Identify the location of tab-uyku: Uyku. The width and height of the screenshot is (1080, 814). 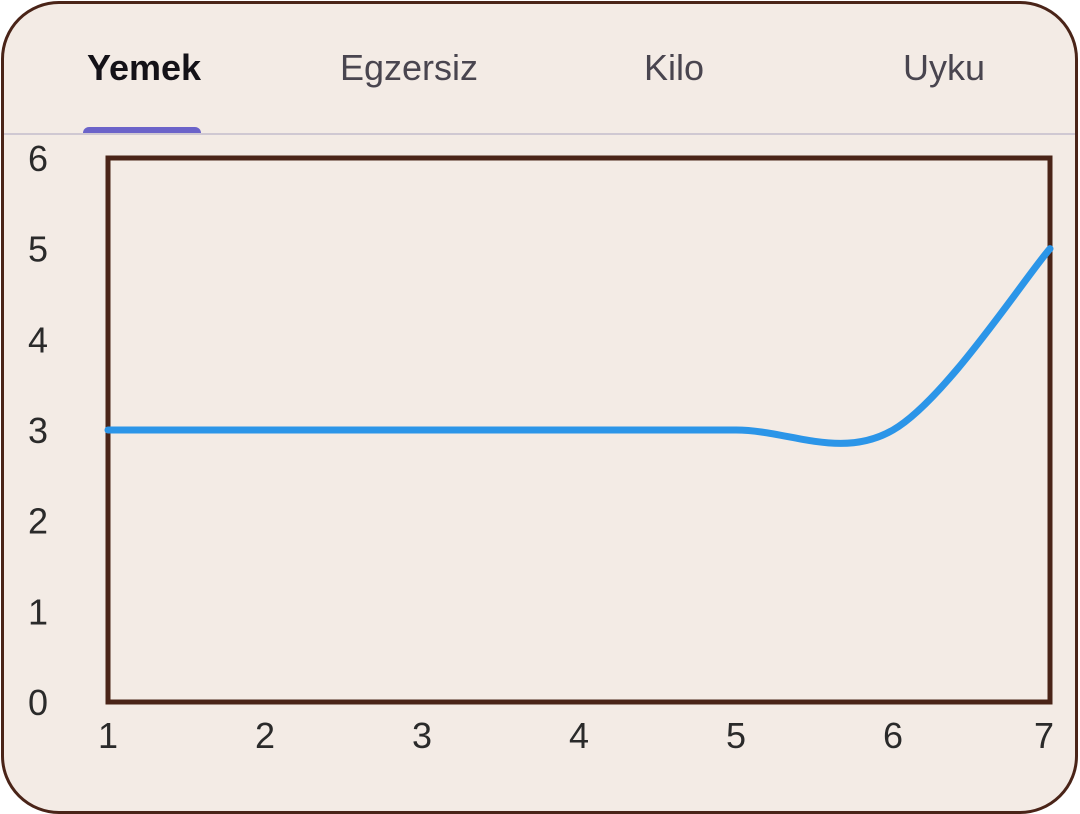
(944, 74).